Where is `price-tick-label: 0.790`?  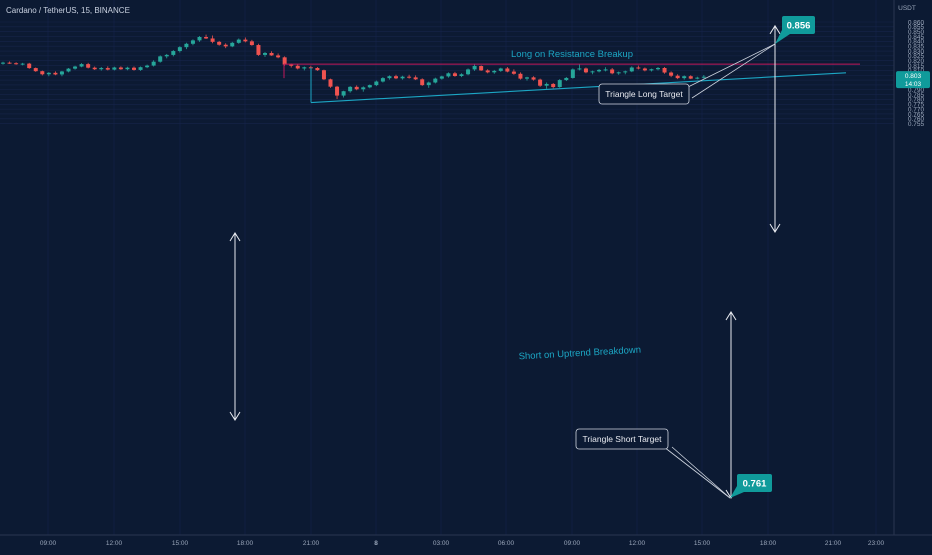 price-tick-label: 0.790 is located at coordinates (916, 90).